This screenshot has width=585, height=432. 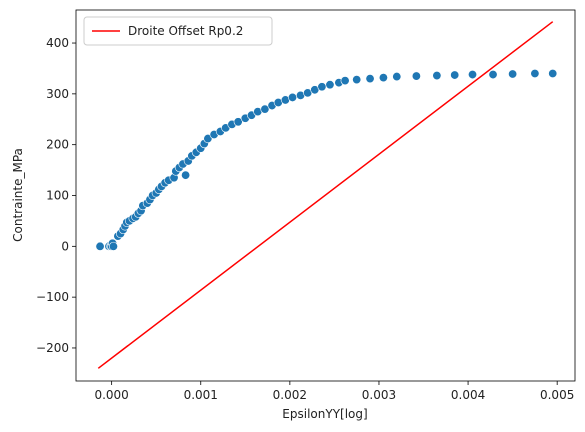 I want to click on x-tick-label: 0.005, so click(x=557, y=395).